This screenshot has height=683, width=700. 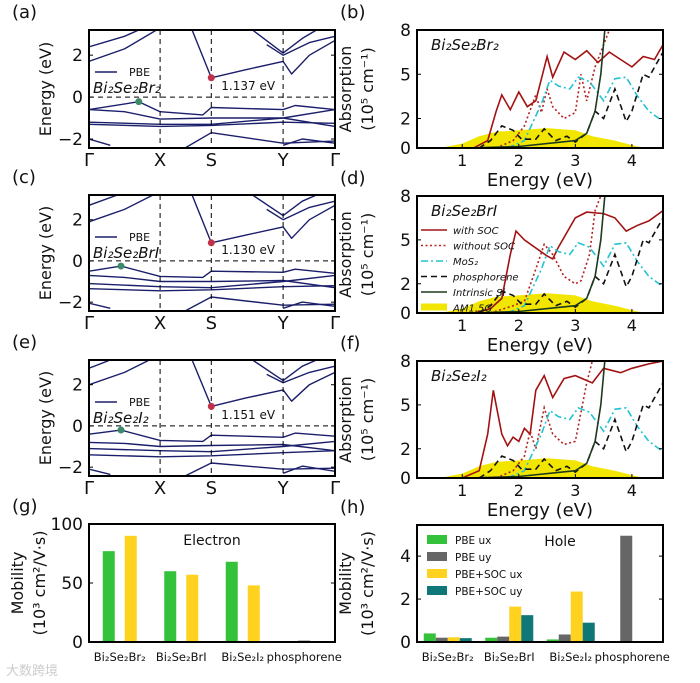 I want to click on y-axis-label: Energy (eV), so click(x=45, y=418).